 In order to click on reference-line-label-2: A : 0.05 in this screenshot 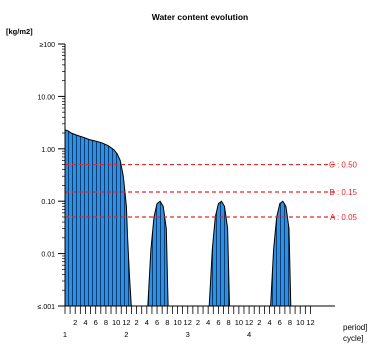, I will do `click(344, 217)`.